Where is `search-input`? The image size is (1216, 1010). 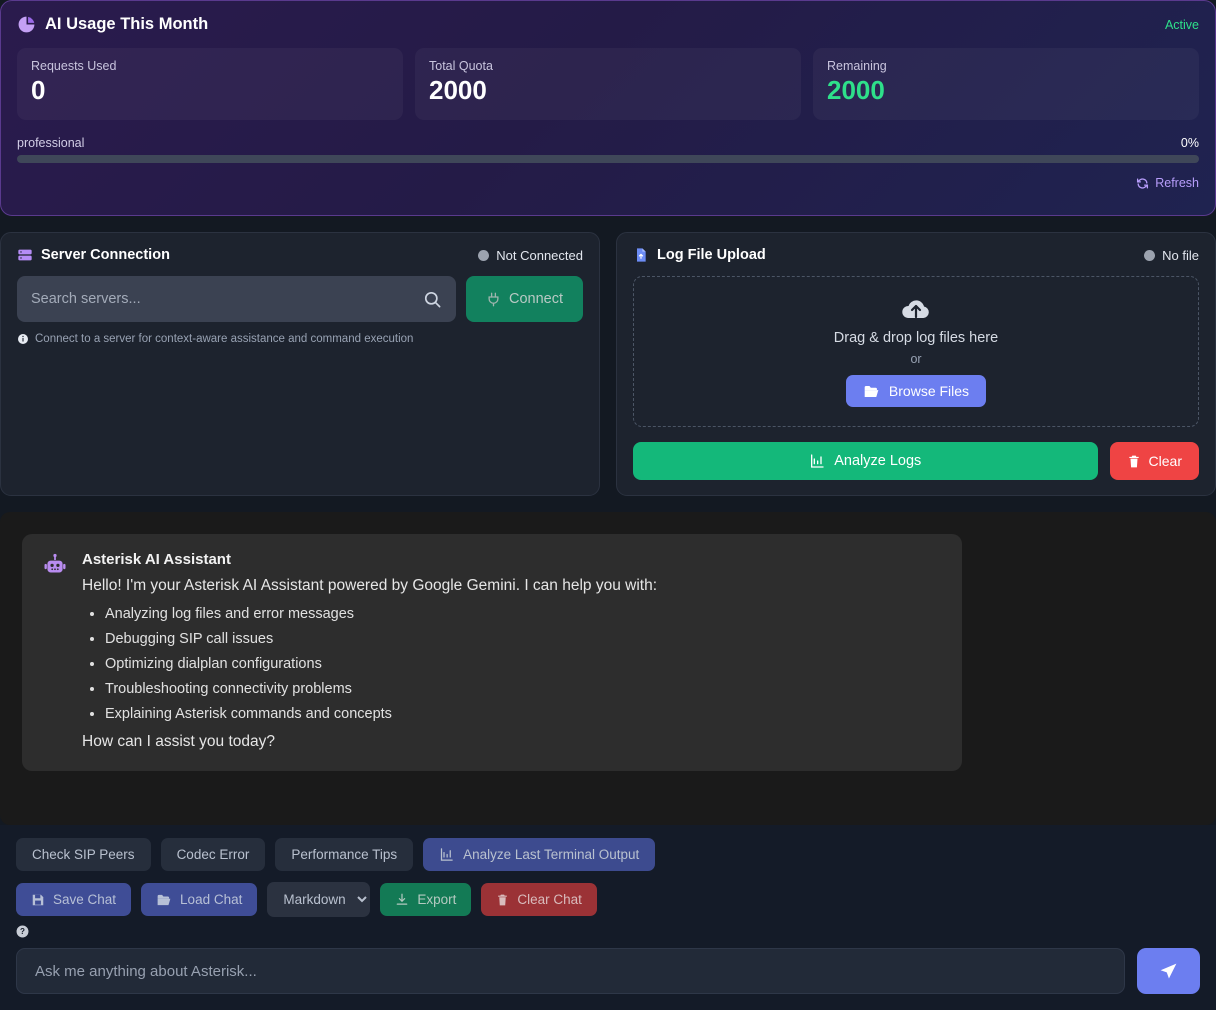
search-input is located at coordinates (227, 299).